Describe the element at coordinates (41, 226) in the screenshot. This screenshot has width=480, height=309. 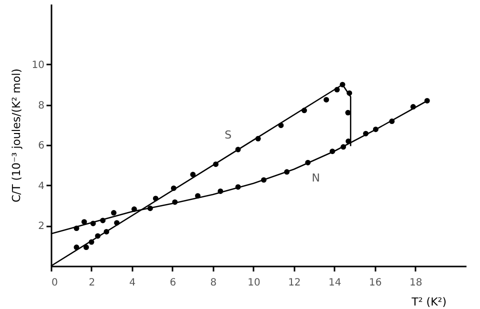
I see `y-tick-label: 2` at that location.